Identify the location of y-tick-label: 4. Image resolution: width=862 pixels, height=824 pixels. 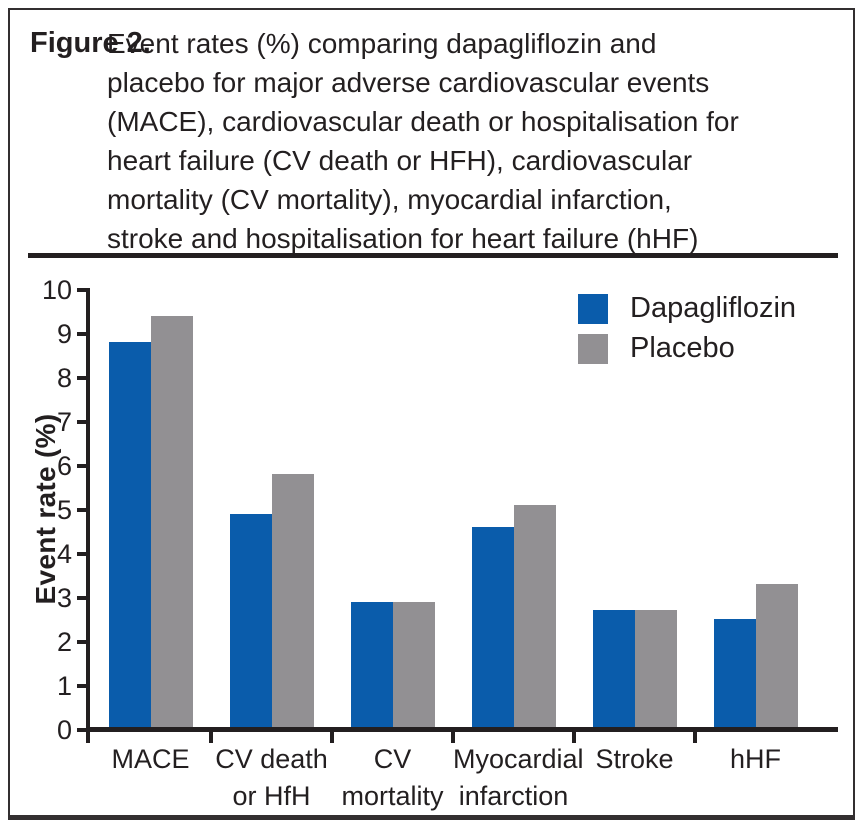
(64, 553).